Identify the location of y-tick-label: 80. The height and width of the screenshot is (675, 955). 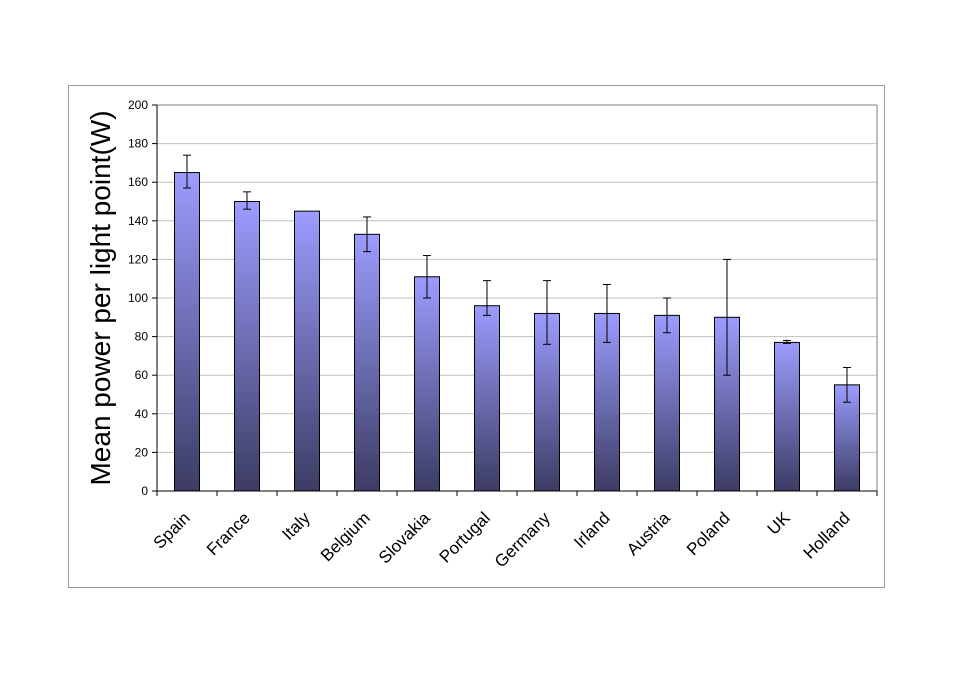
(142, 337).